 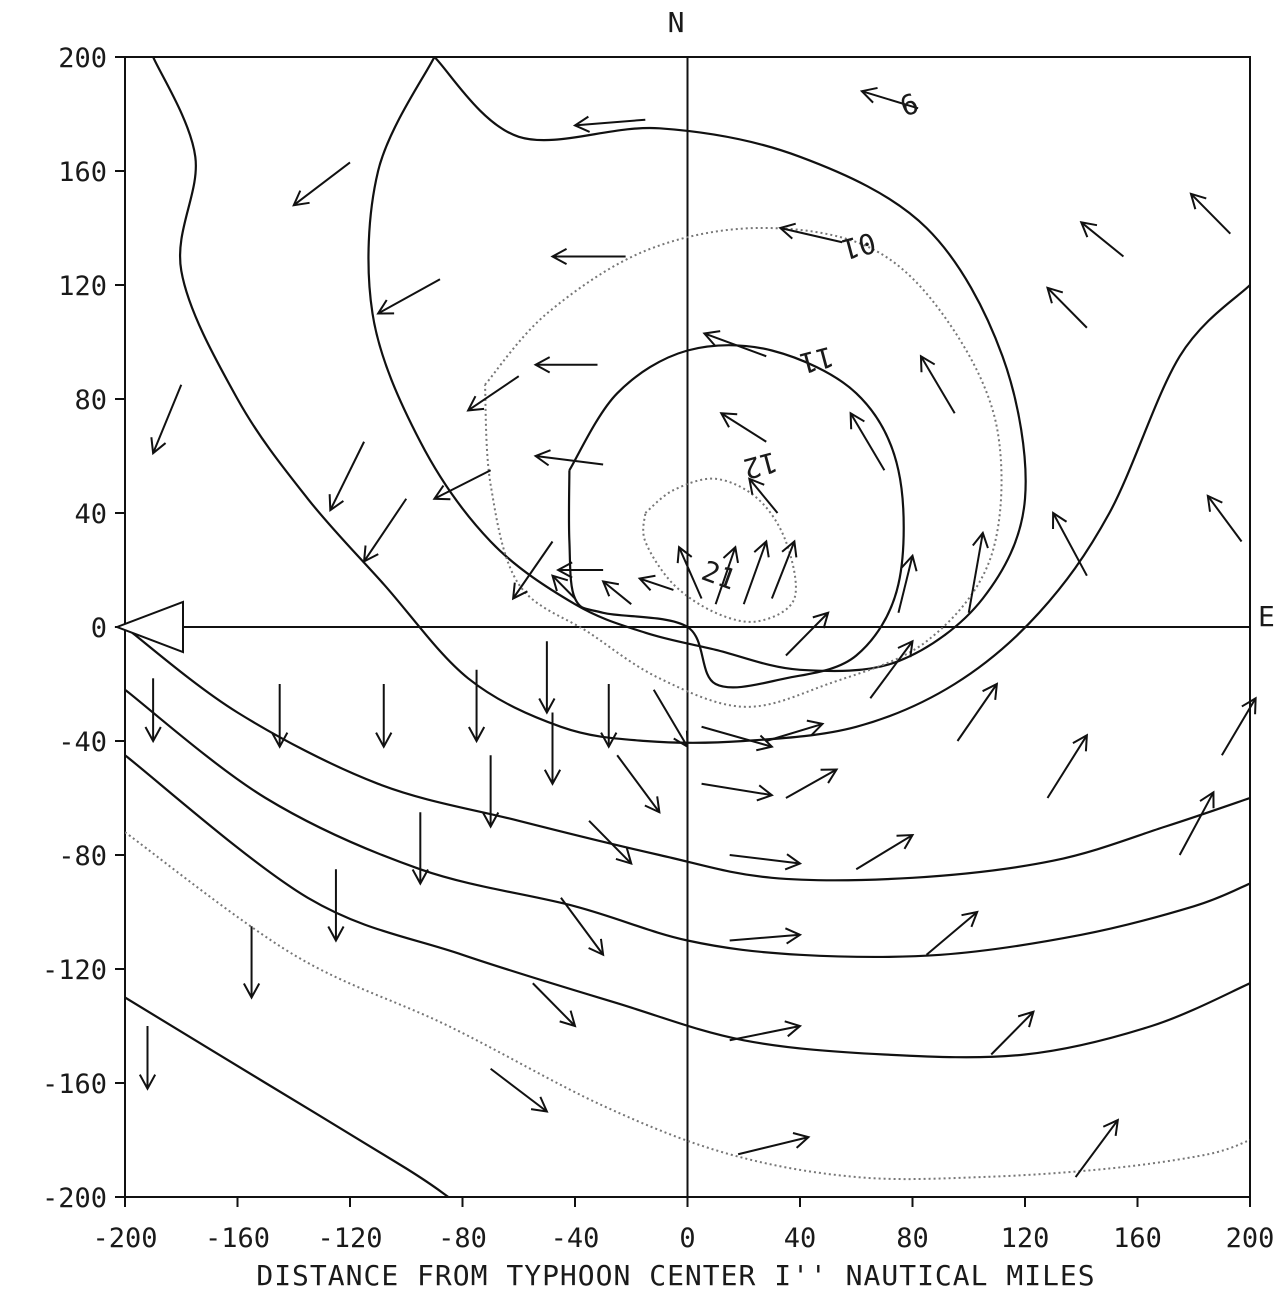 I want to click on contour-label: 6, so click(x=909, y=105).